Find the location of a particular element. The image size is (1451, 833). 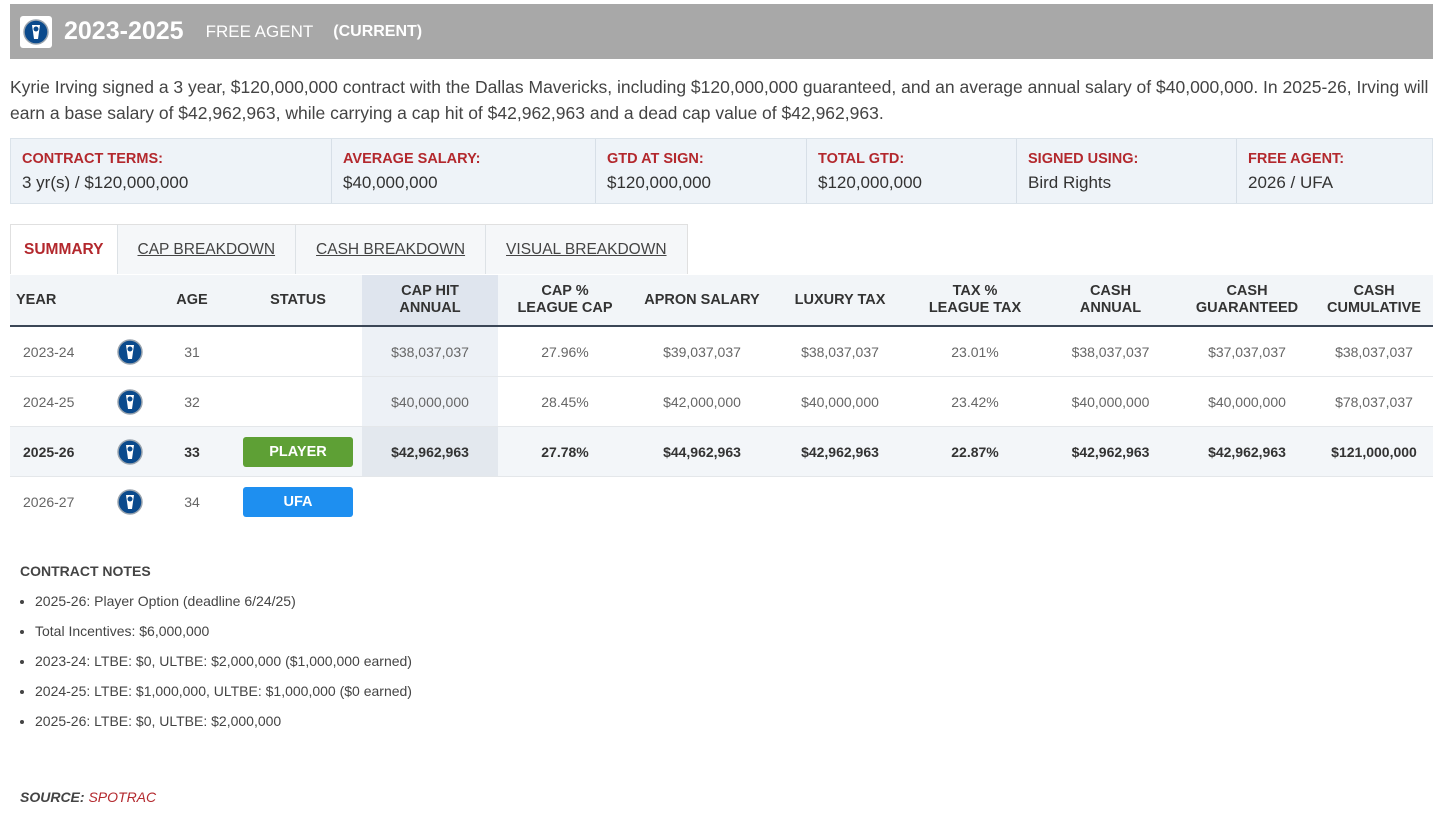

col-cash-cum-line1: CASH is located at coordinates (1374, 291).